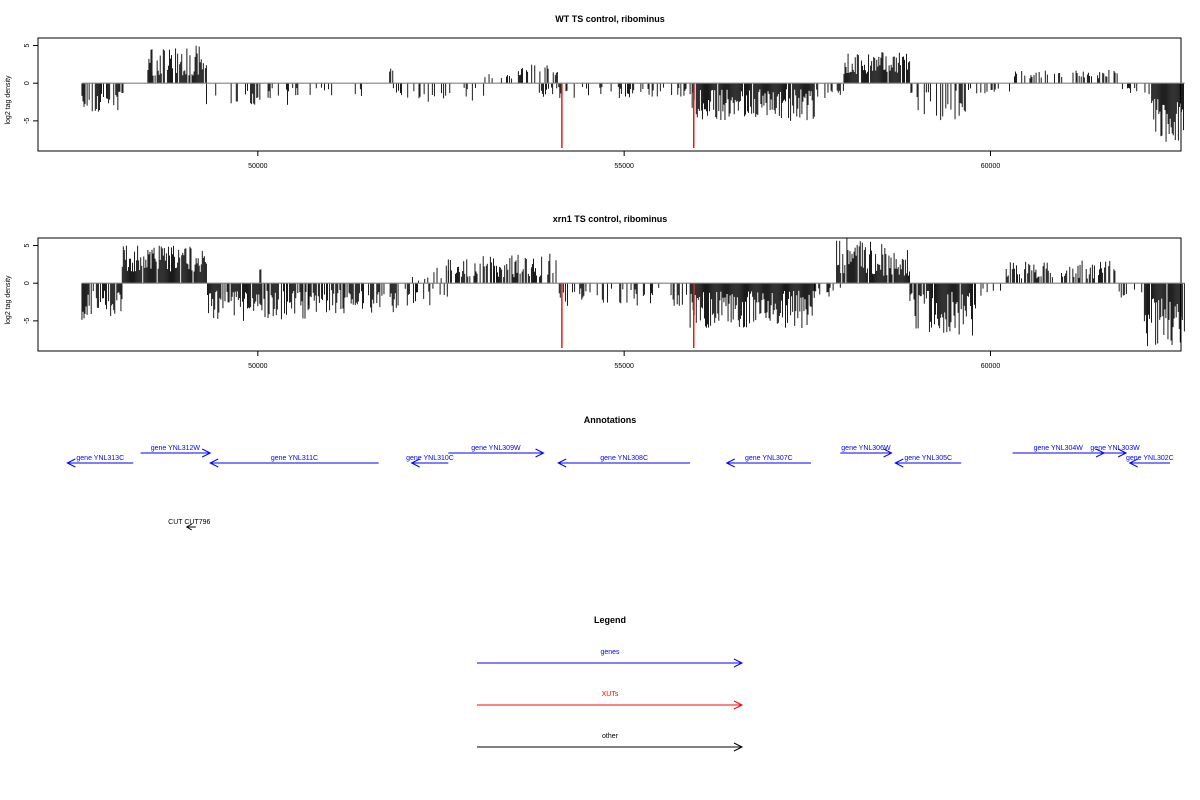 This screenshot has width=1200, height=800. What do you see at coordinates (1059, 448) in the screenshot?
I see `feature-label: gene YNL304W` at bounding box center [1059, 448].